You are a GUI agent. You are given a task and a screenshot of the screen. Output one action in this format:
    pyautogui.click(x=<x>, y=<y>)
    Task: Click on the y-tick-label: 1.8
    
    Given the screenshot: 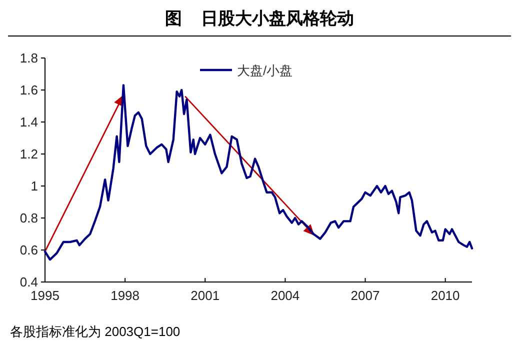 What is the action you would take?
    pyautogui.click(x=29, y=58)
    